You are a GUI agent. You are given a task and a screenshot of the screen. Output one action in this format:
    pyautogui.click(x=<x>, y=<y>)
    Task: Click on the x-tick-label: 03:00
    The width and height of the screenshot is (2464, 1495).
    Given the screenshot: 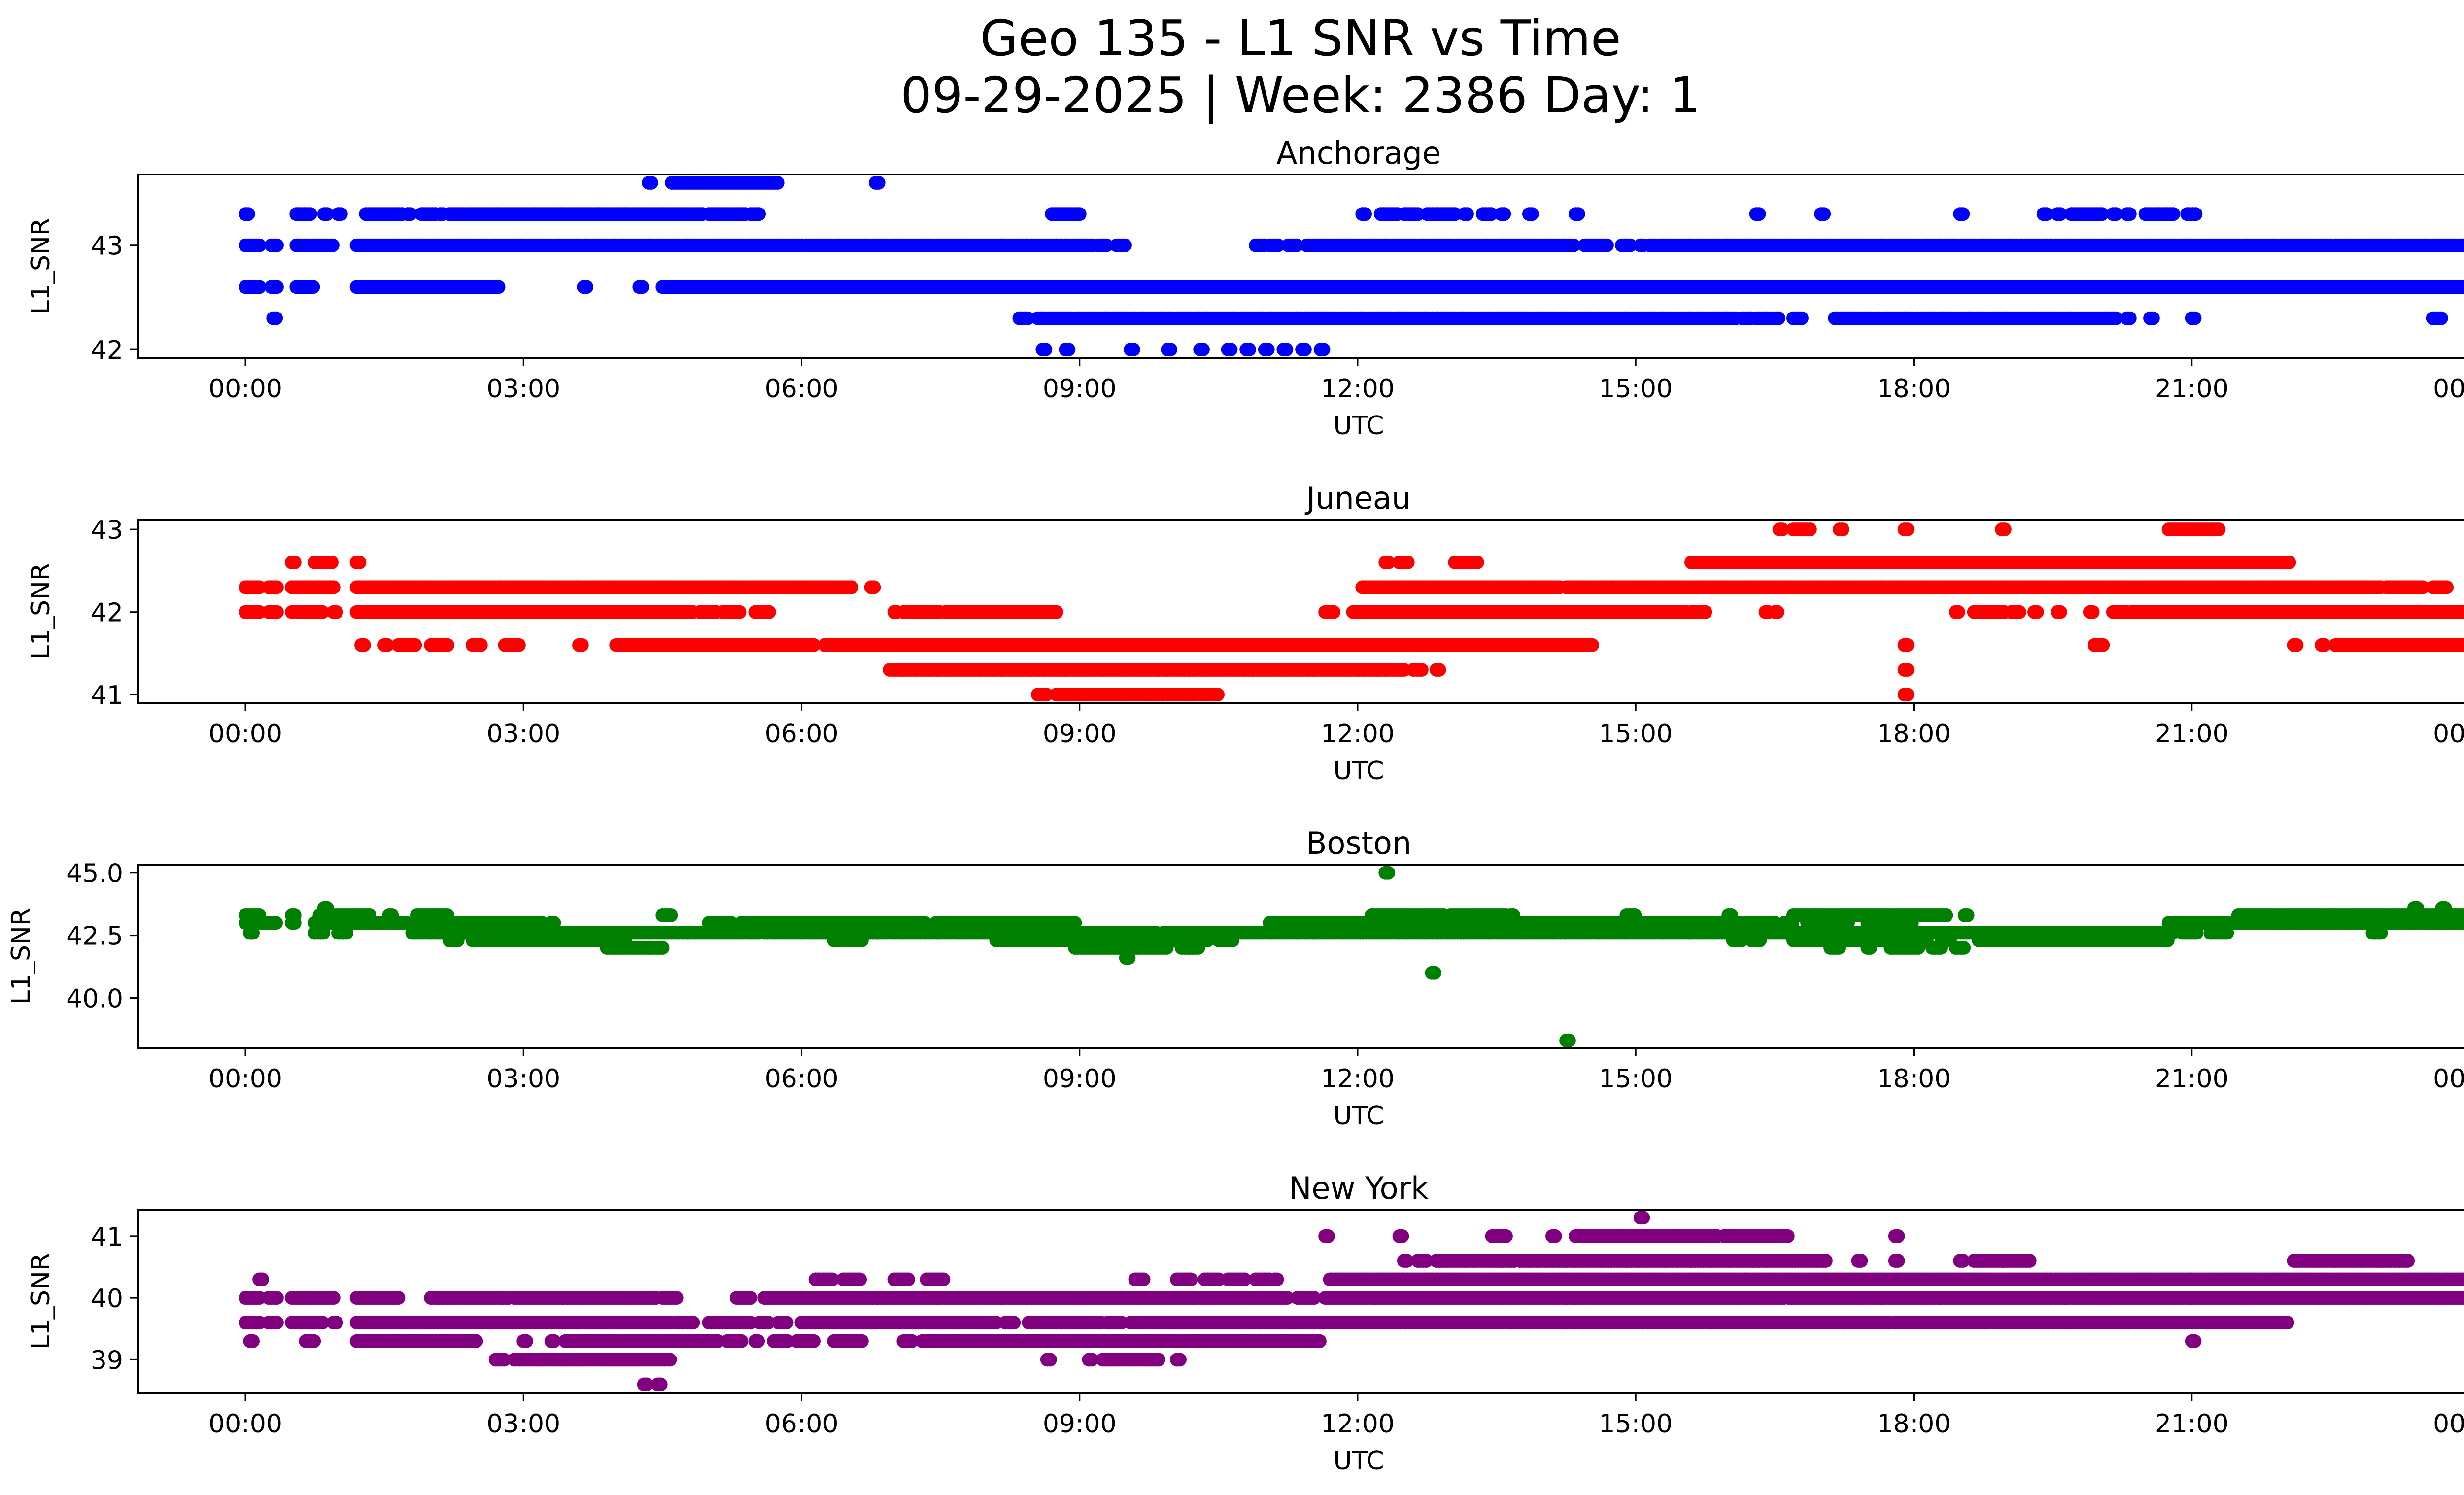 What is the action you would take?
    pyautogui.click(x=523, y=734)
    